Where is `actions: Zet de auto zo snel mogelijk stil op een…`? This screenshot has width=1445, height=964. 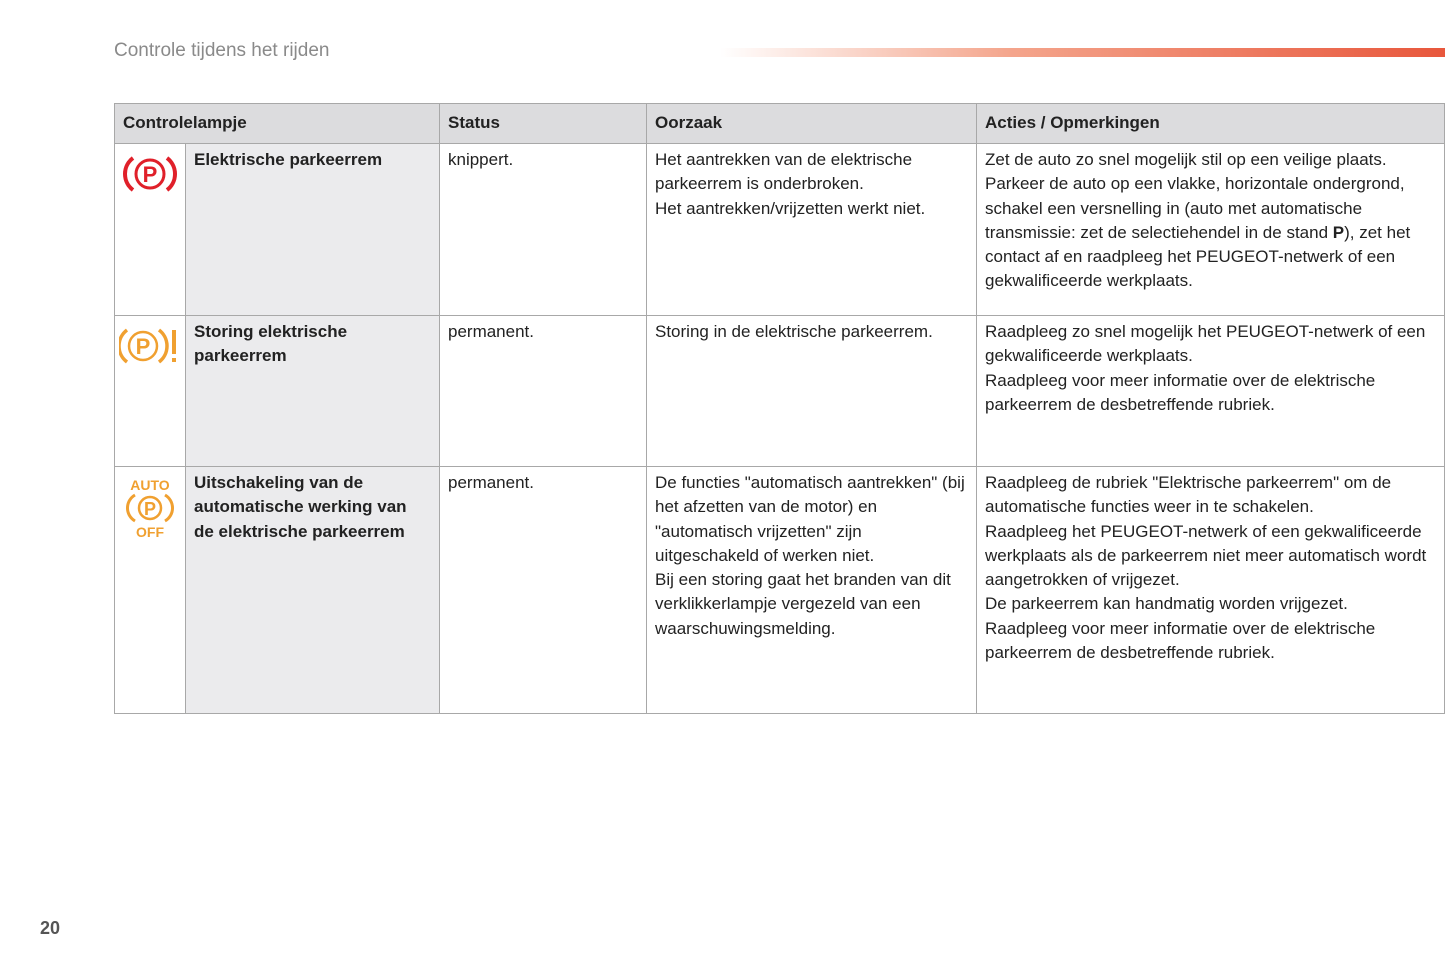
actions: Zet de auto zo snel mogelijk stil op een… is located at coordinates (1210, 229).